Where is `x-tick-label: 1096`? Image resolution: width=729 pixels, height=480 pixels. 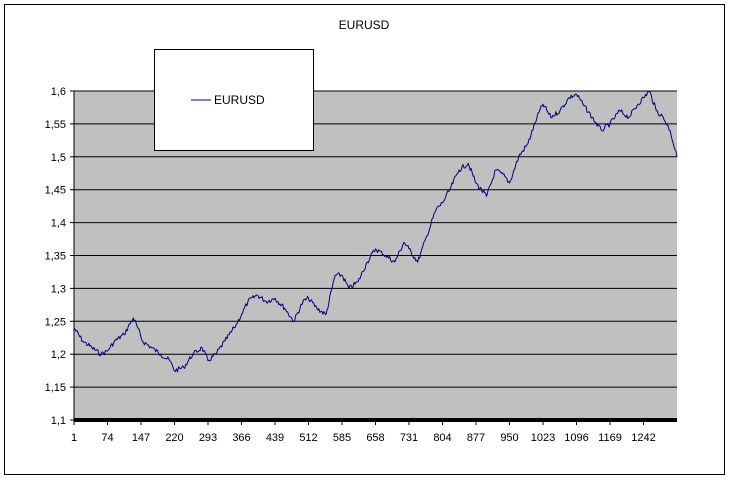
x-tick-label: 1096 is located at coordinates (576, 438).